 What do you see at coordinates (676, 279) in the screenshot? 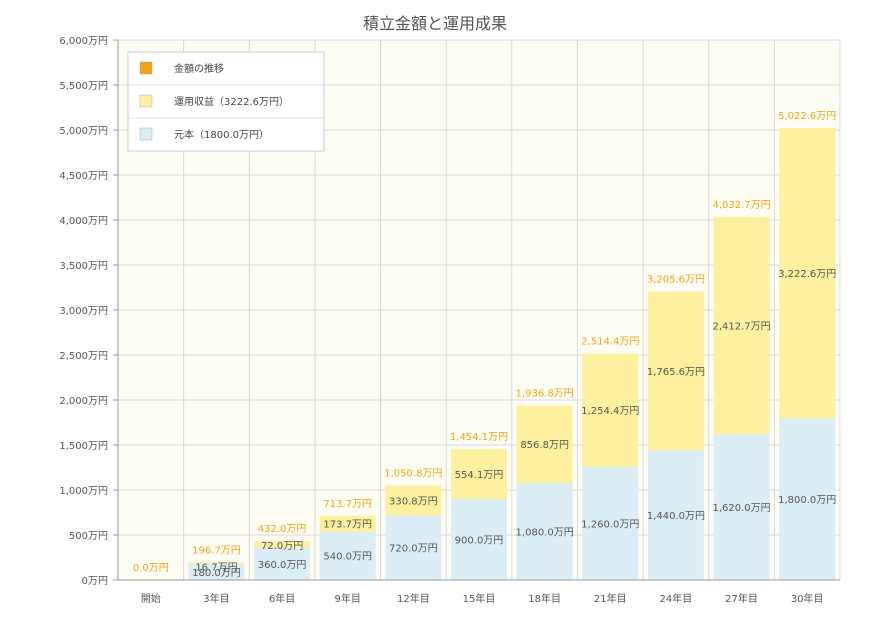
I see `total-label: 3,205.6万円` at bounding box center [676, 279].